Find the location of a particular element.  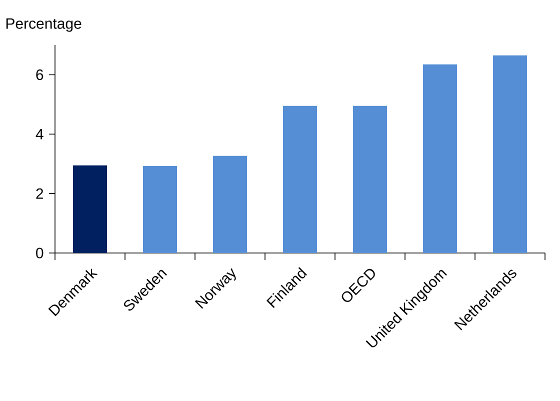

y-tick-label: 2 is located at coordinates (40, 193).